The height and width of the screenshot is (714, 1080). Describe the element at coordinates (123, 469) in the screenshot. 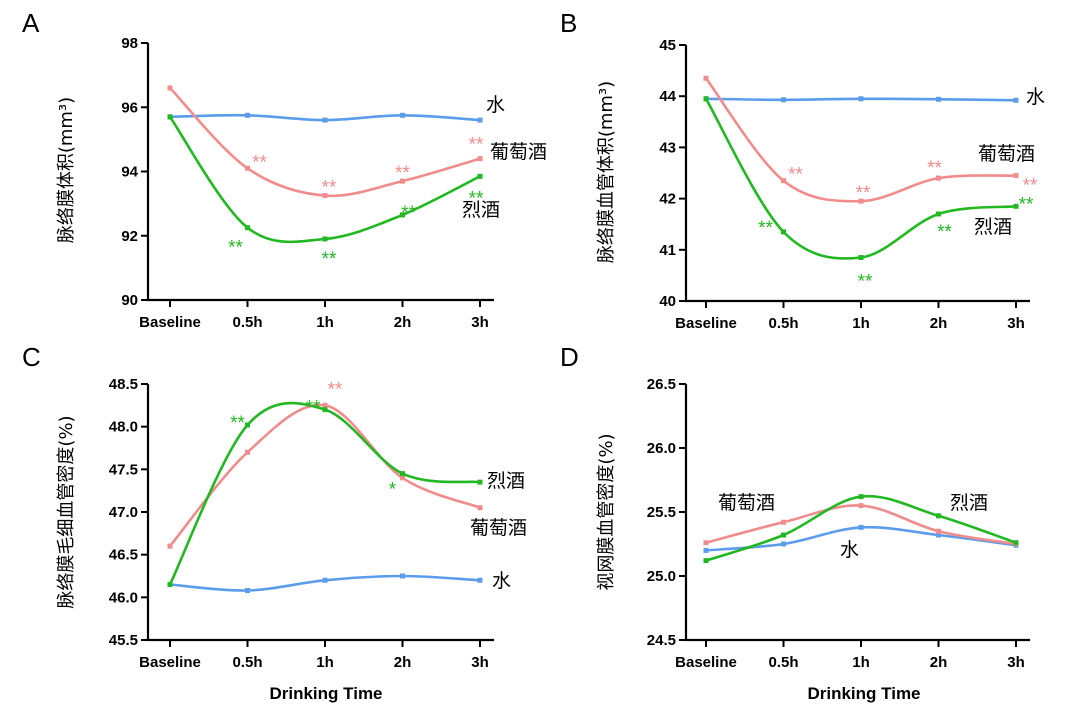

I see `y-tick-label: 47.5` at that location.